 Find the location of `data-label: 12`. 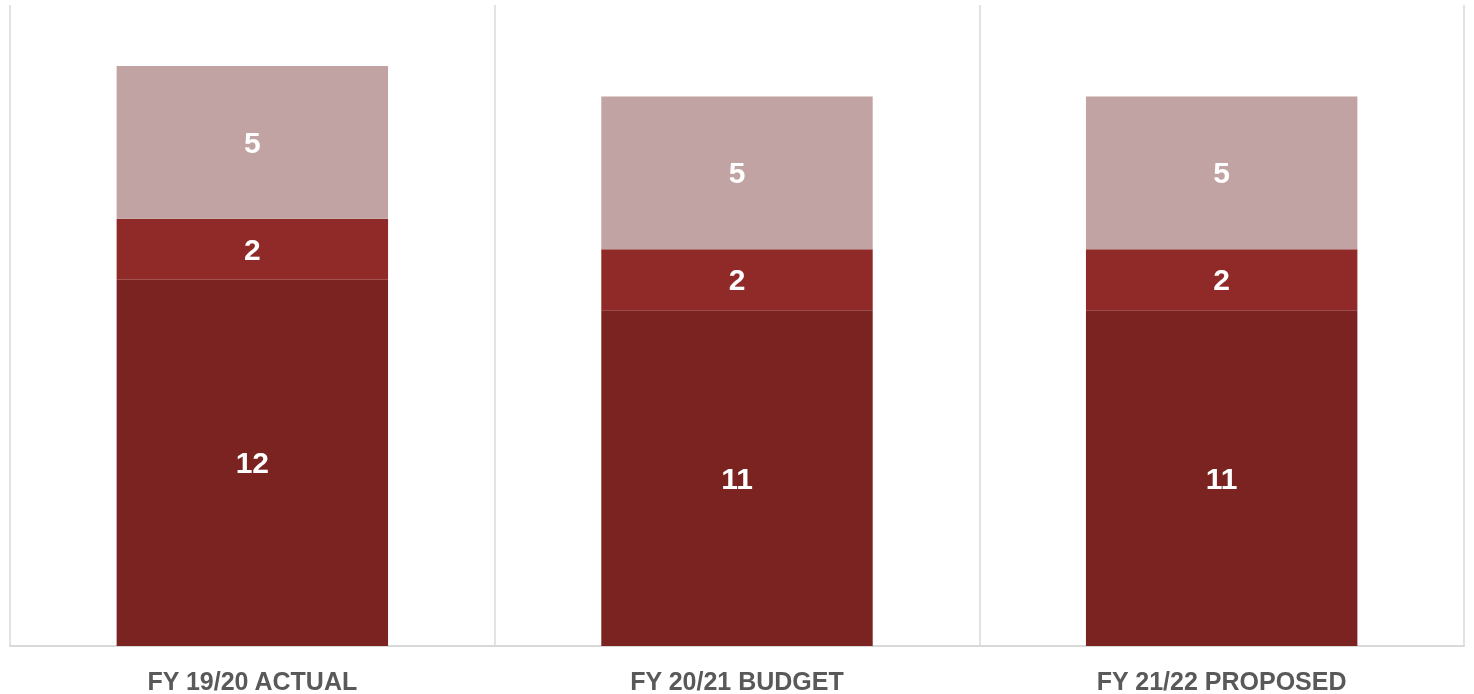

data-label: 12 is located at coordinates (252, 463).